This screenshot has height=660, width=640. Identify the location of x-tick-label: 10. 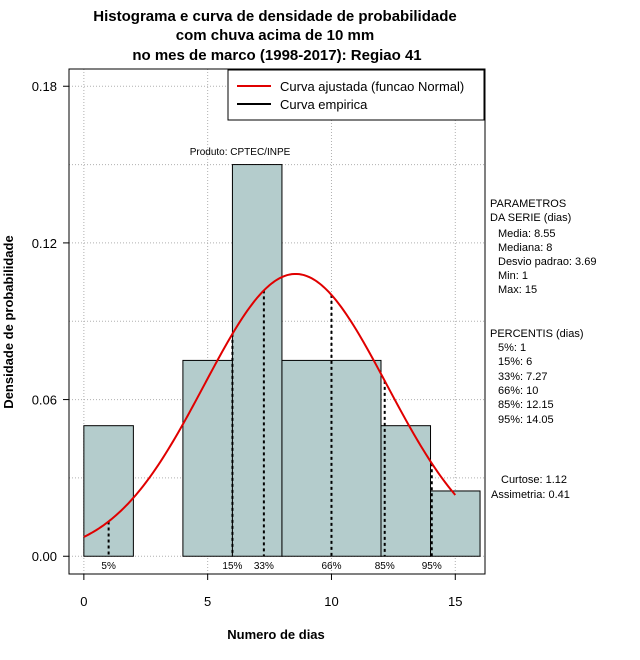
(331, 601).